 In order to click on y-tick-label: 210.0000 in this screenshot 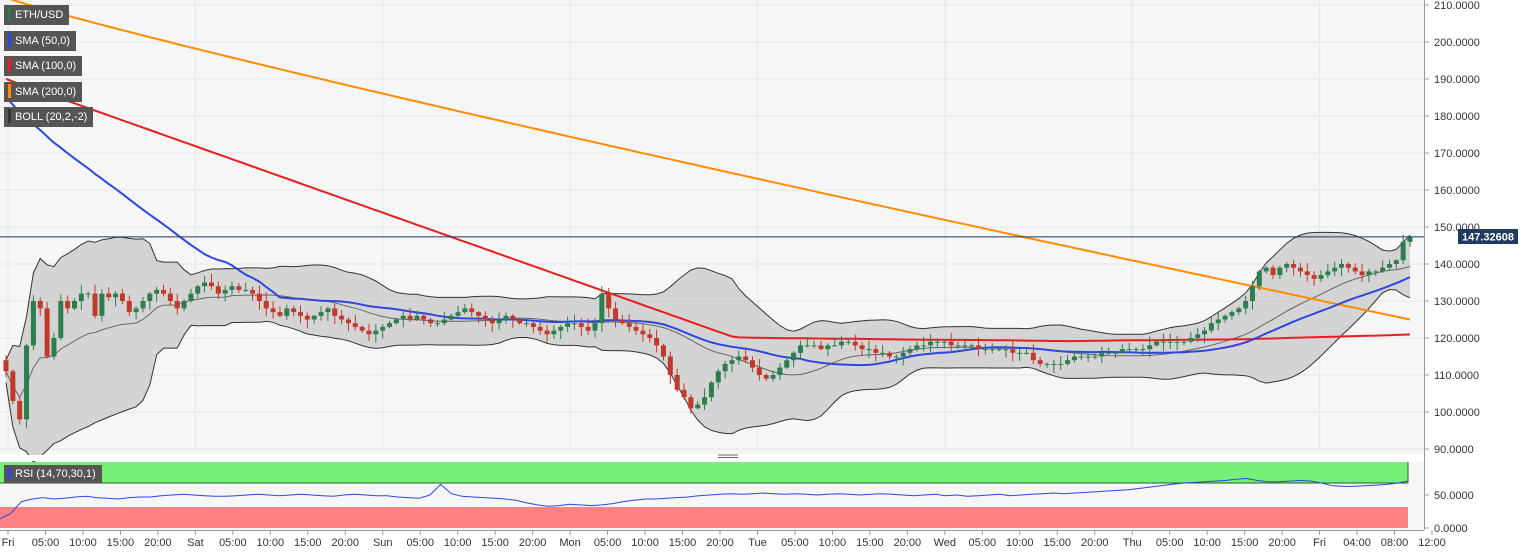, I will do `click(1457, 6)`.